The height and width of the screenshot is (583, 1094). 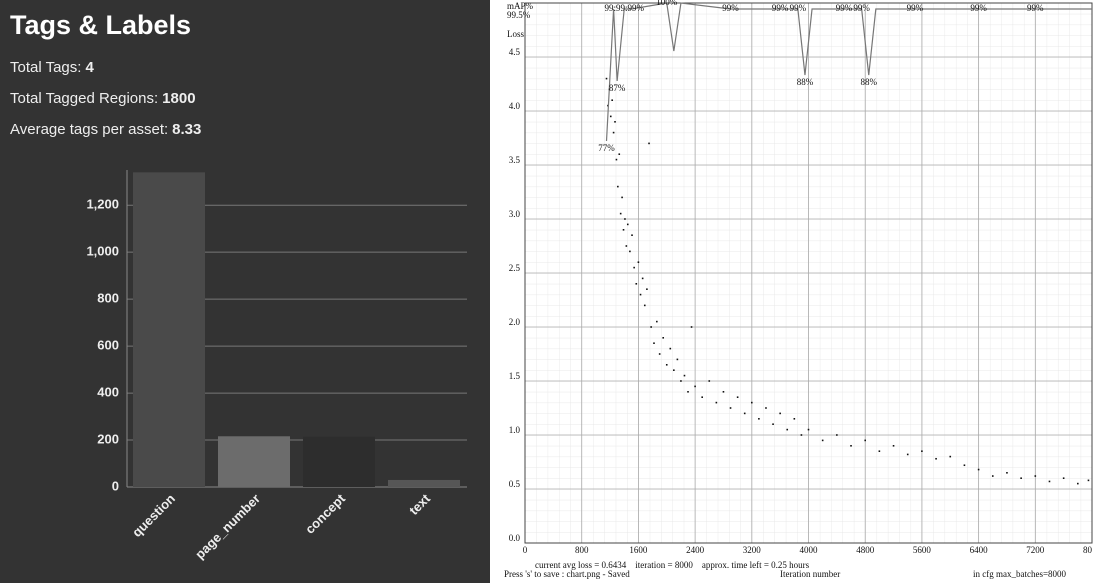 I want to click on y-tick-label: 600, so click(x=108, y=345).